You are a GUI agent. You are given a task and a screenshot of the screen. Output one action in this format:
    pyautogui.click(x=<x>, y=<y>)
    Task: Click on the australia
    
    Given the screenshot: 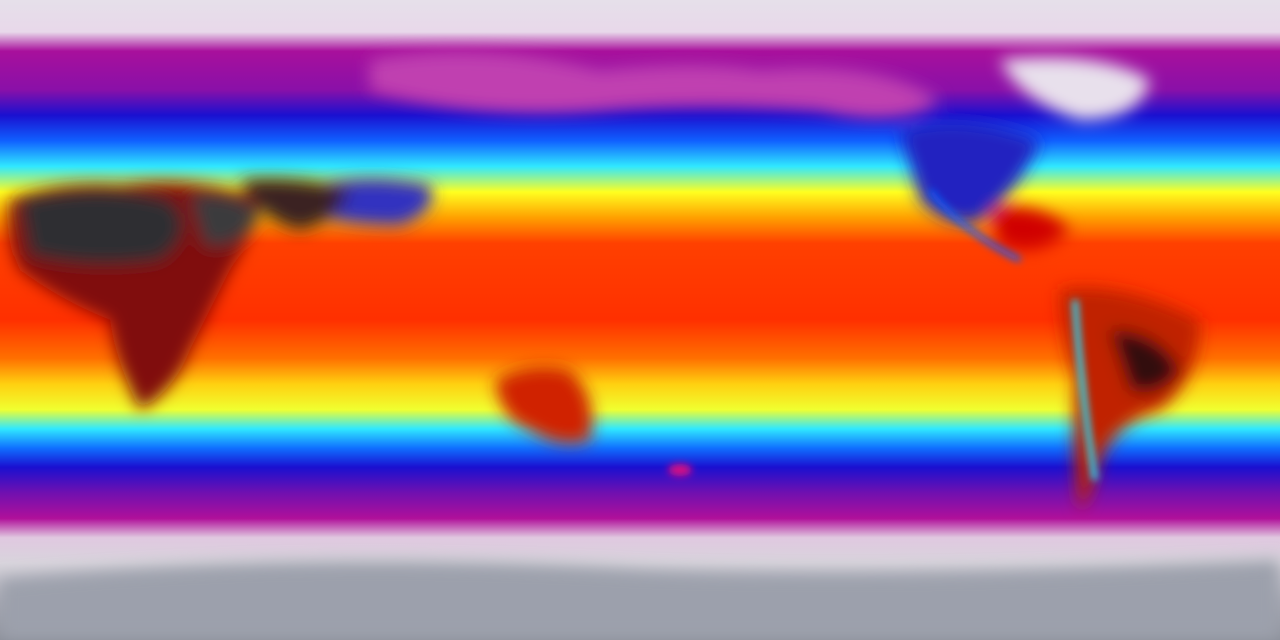 What is the action you would take?
    pyautogui.click(x=544, y=405)
    